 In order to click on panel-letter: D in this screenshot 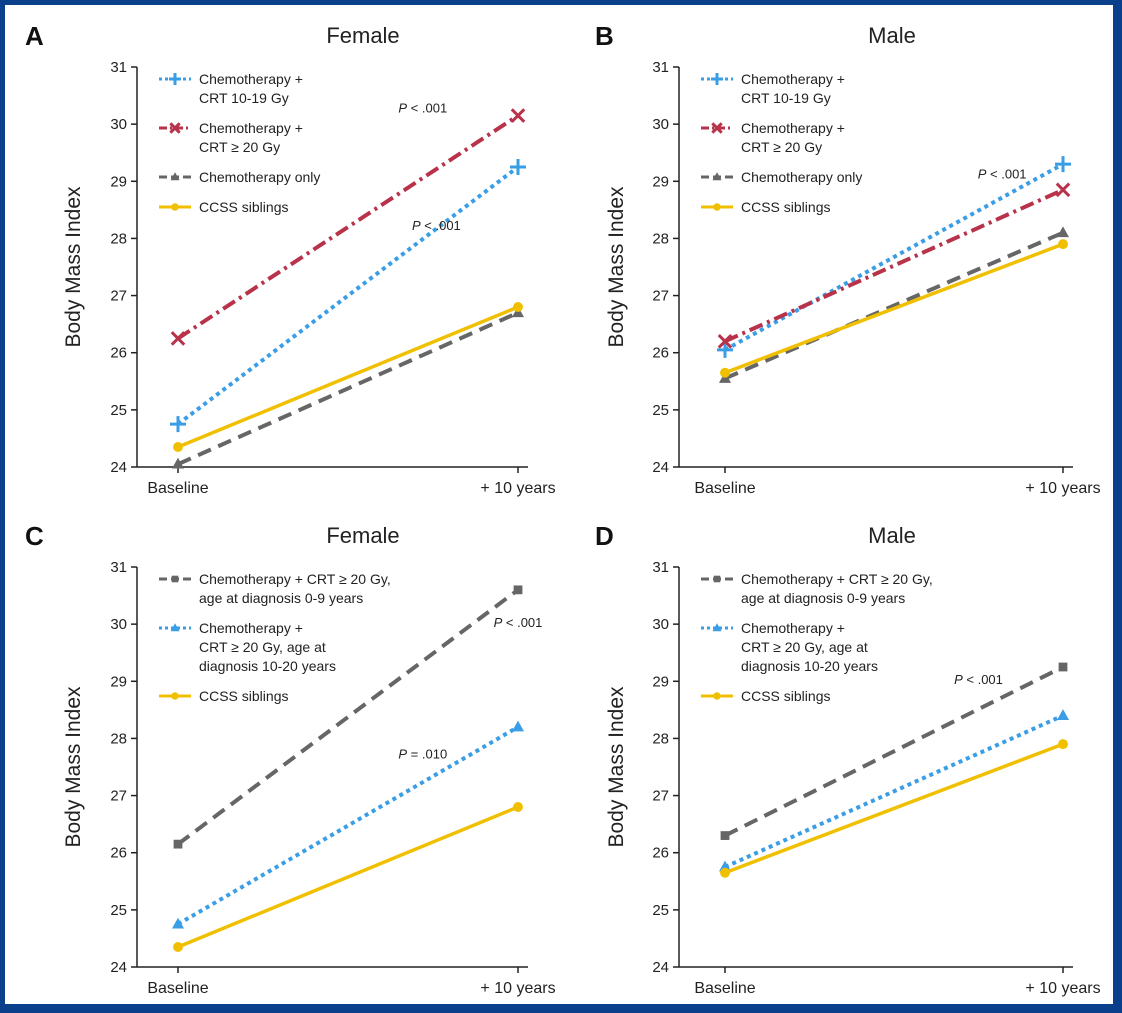, I will do `click(604, 536)`.